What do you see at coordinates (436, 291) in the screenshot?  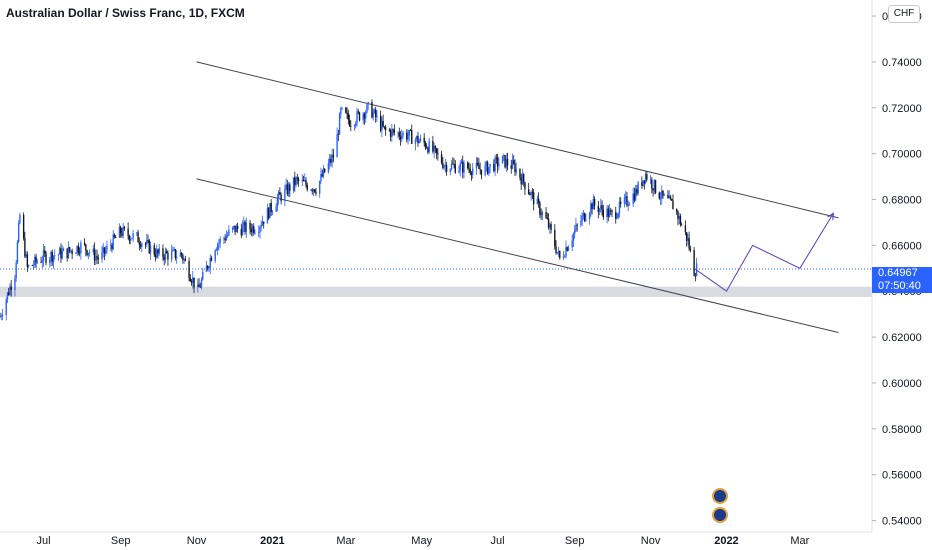 I see `support-zone-rect` at bounding box center [436, 291].